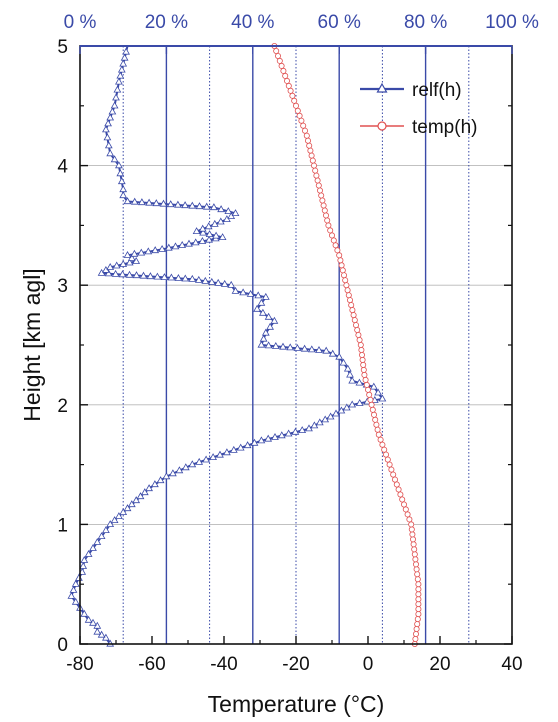 This screenshot has width=558, height=722. Describe the element at coordinates (79, 664) in the screenshot. I see `x-tick-label-0: -80` at that location.